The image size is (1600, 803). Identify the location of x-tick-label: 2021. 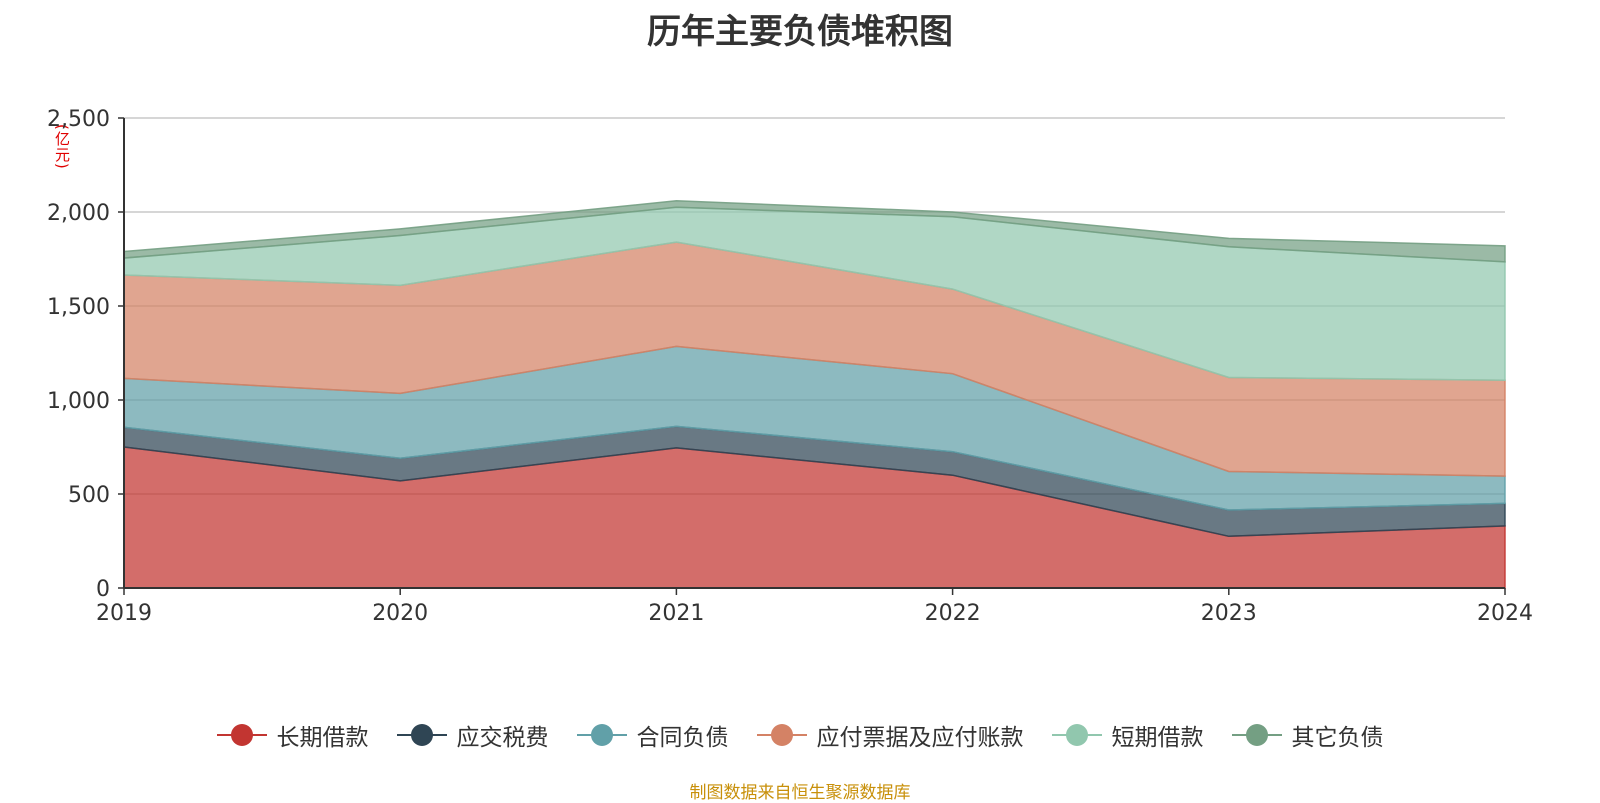
(676, 613).